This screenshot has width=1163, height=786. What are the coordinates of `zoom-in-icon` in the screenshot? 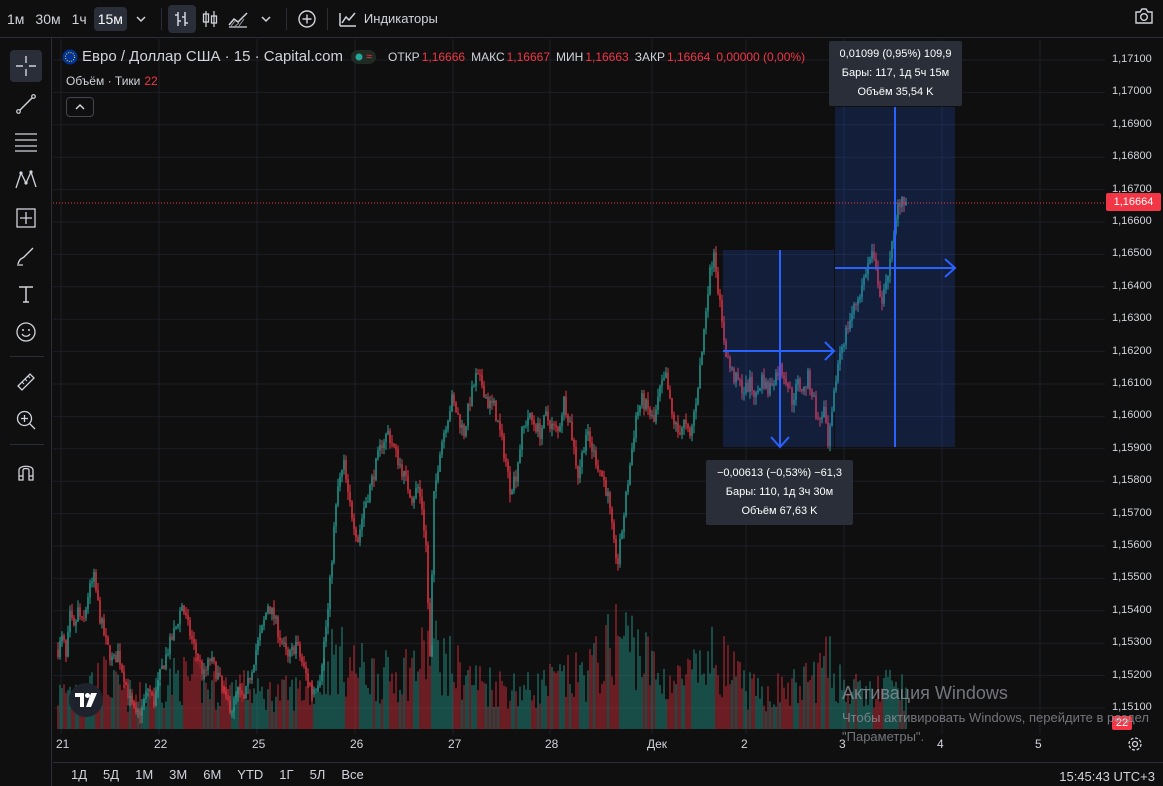 It's located at (26, 420).